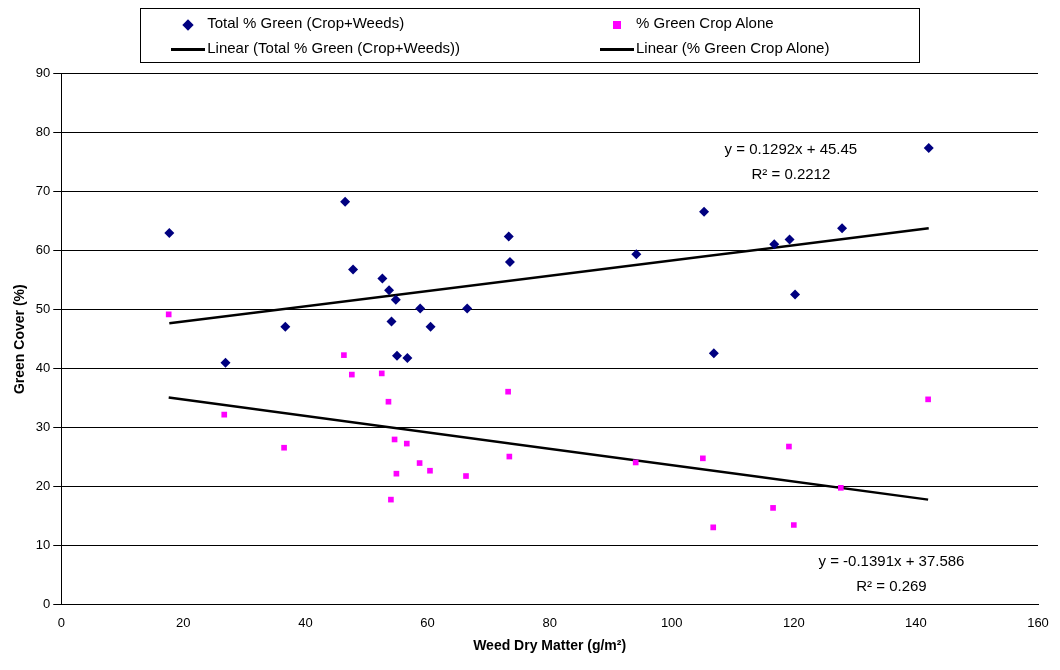  What do you see at coordinates (333, 48) in the screenshot?
I see `legend-label: Linear (Total % Green (Crop+Weeds))` at bounding box center [333, 48].